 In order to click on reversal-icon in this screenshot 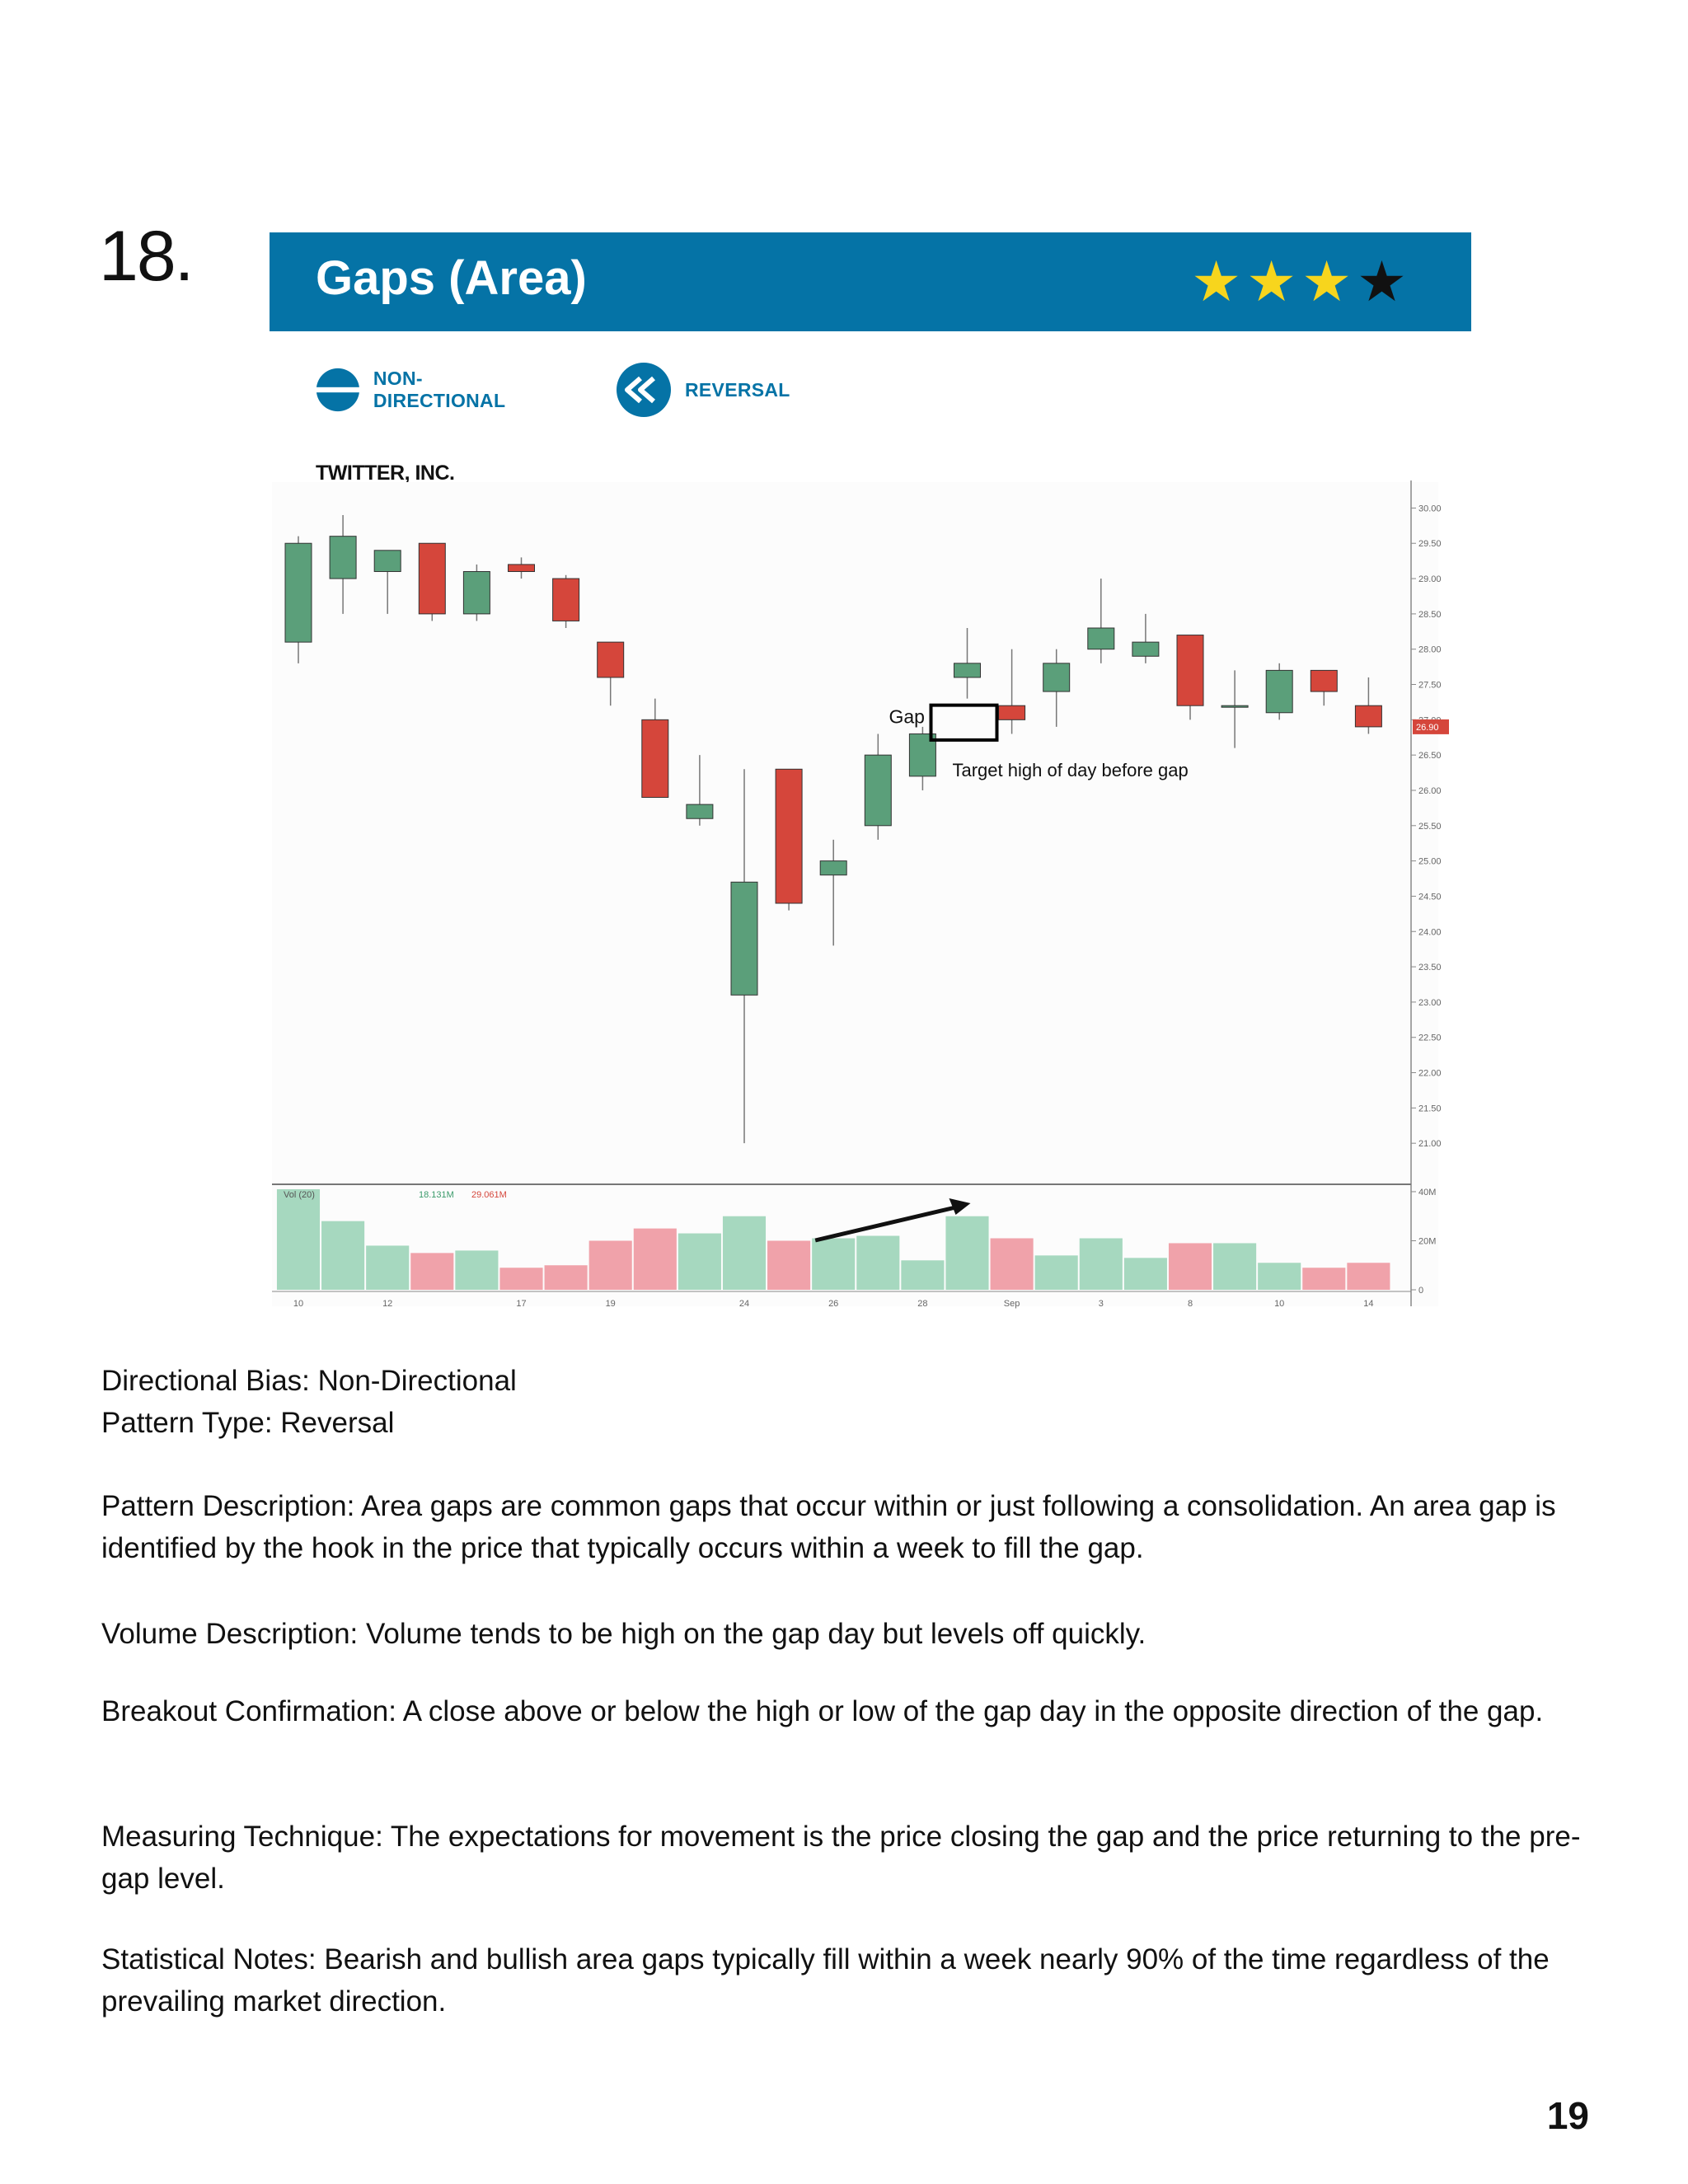, I will do `click(644, 390)`.